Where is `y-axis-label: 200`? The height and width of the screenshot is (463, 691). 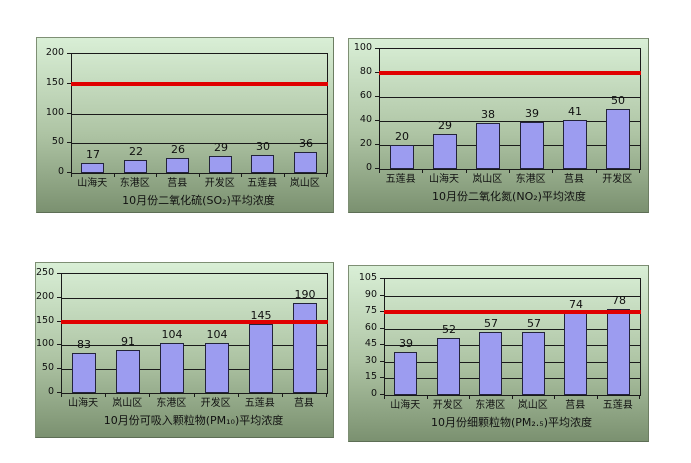 y-axis-label: 200 is located at coordinates (45, 296).